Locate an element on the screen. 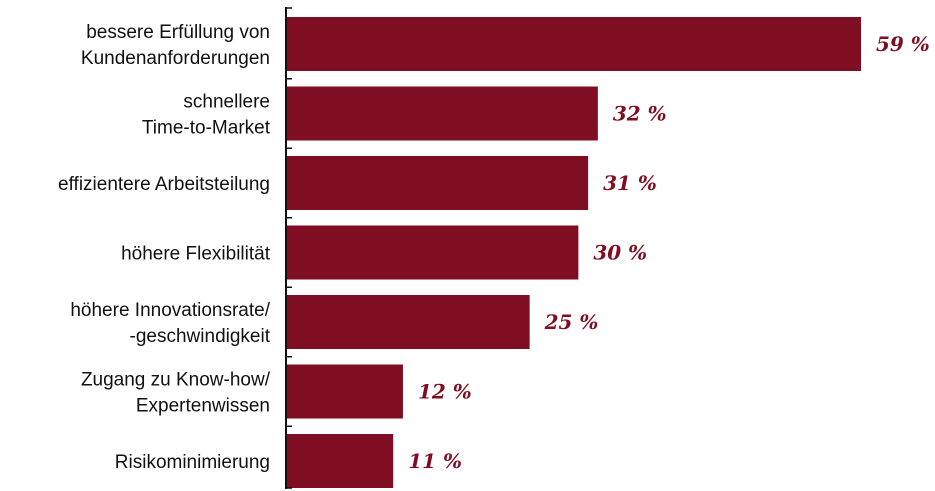  category-label-7: Risikominimierung is located at coordinates (192, 462).